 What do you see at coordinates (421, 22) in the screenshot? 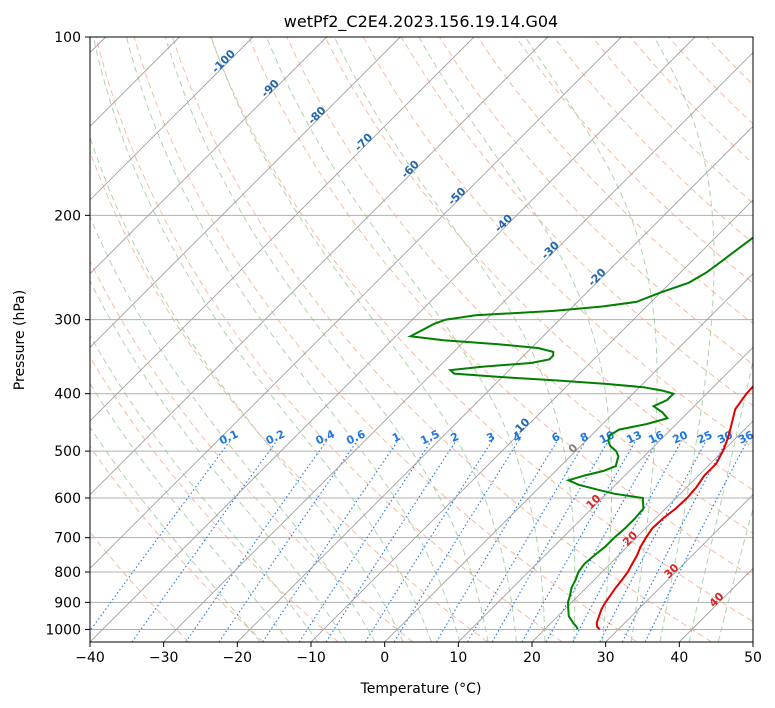
I see `chart-title: wetPf2_C2E4.2023.156.19.14.G04` at bounding box center [421, 22].